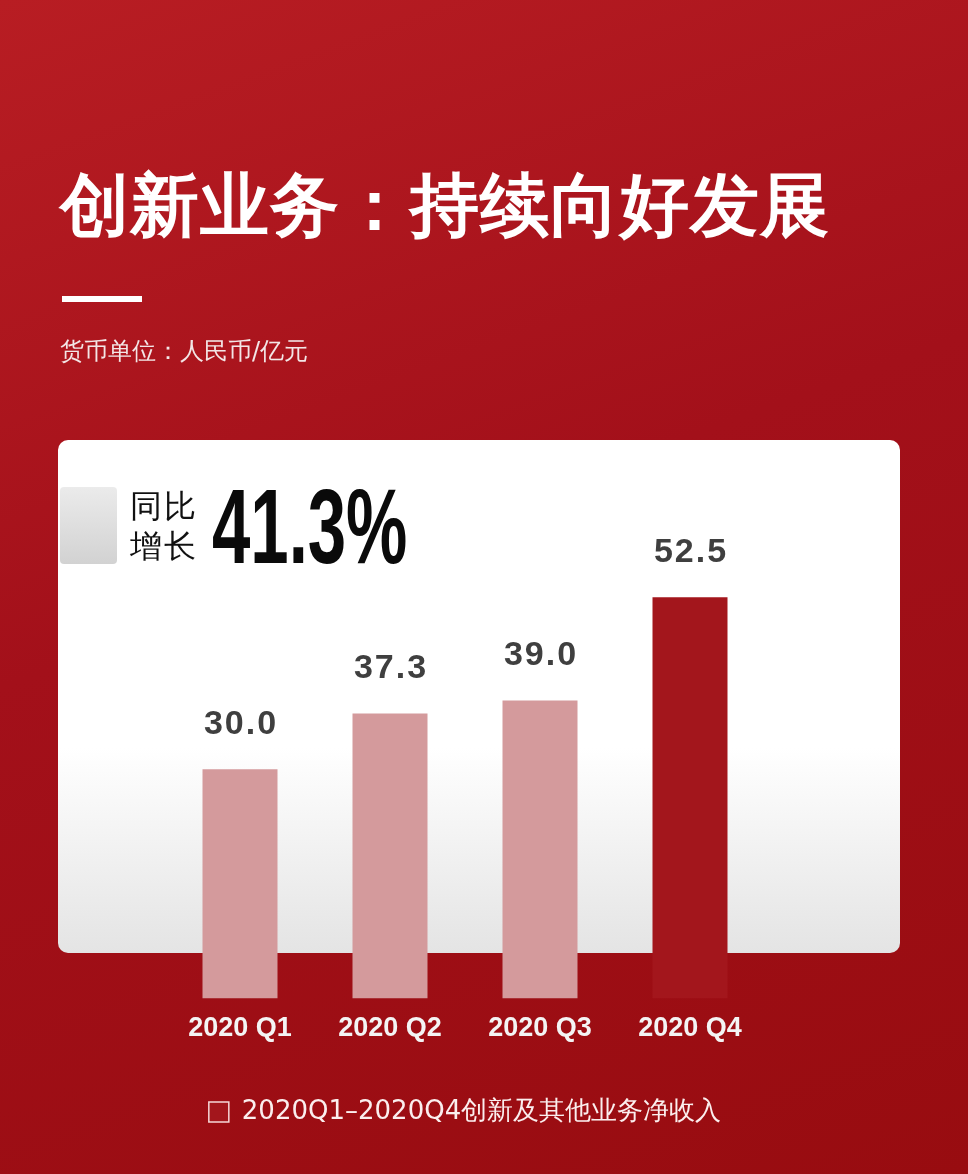  What do you see at coordinates (541, 652) in the screenshot?
I see `data-label: 39.0` at bounding box center [541, 652].